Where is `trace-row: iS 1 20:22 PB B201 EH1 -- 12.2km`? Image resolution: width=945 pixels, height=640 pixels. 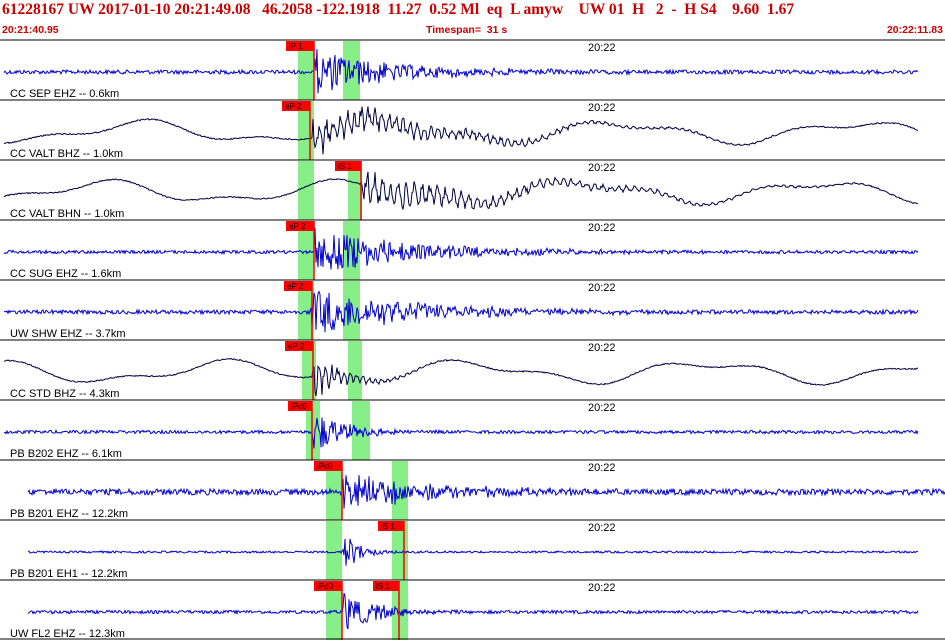 trace-row: iS 1 20:22 PB B201 EH1 -- 12.2km is located at coordinates (472, 549).